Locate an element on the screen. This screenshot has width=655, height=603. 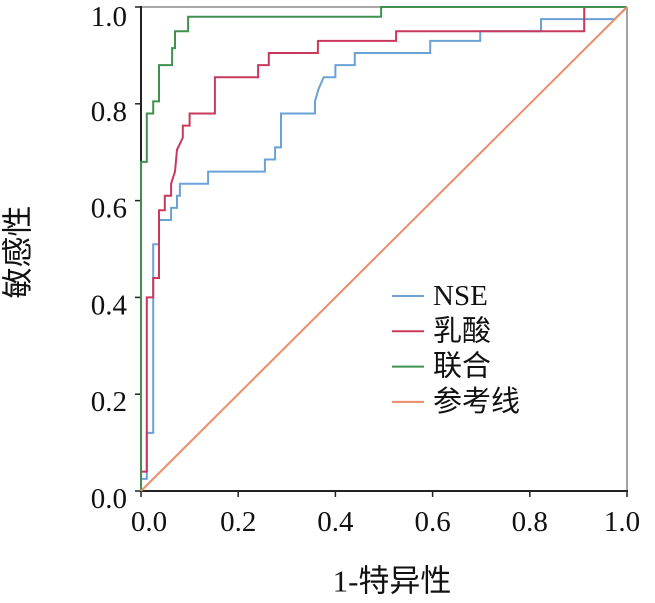
y-axis-title: 敏感性 is located at coordinates (18, 252).